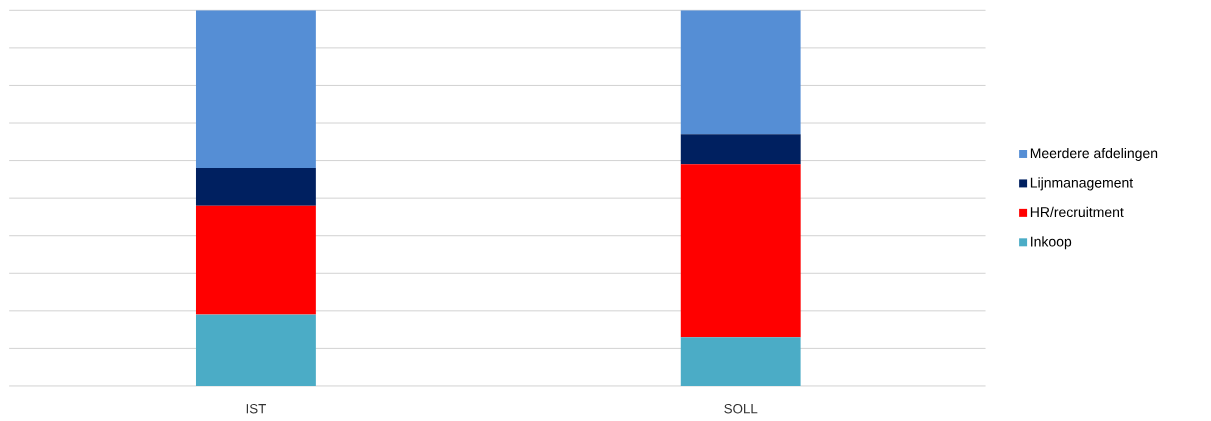 Image resolution: width=1211 pixels, height=421 pixels. Describe the element at coordinates (1051, 243) in the screenshot. I see `legend-label: Inkoop` at that location.